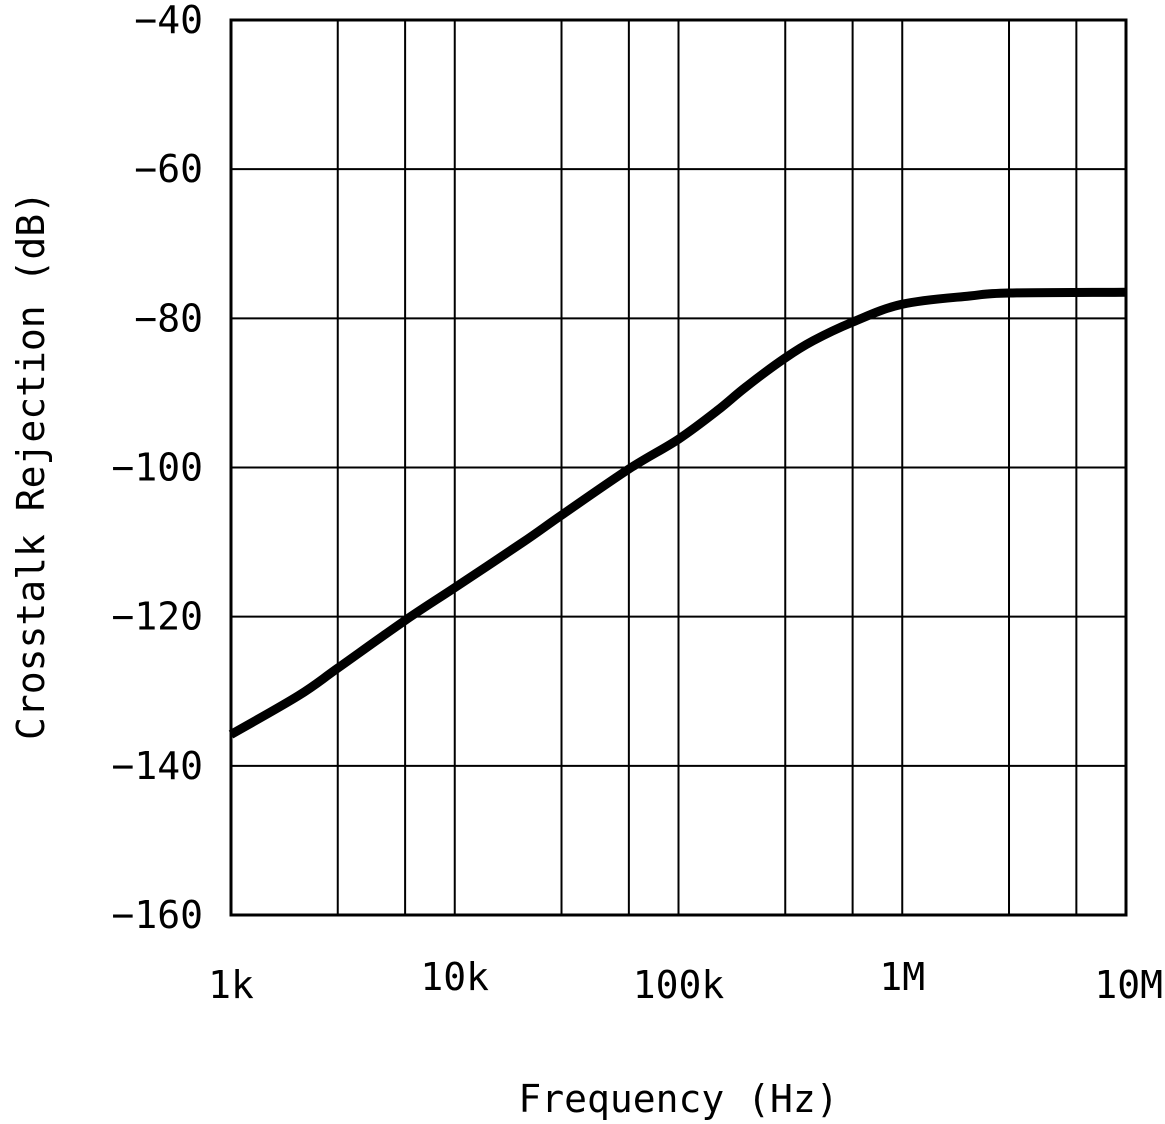 This screenshot has height=1124, width=1165. What do you see at coordinates (902, 977) in the screenshot?
I see `x-tick-label: 1M` at bounding box center [902, 977].